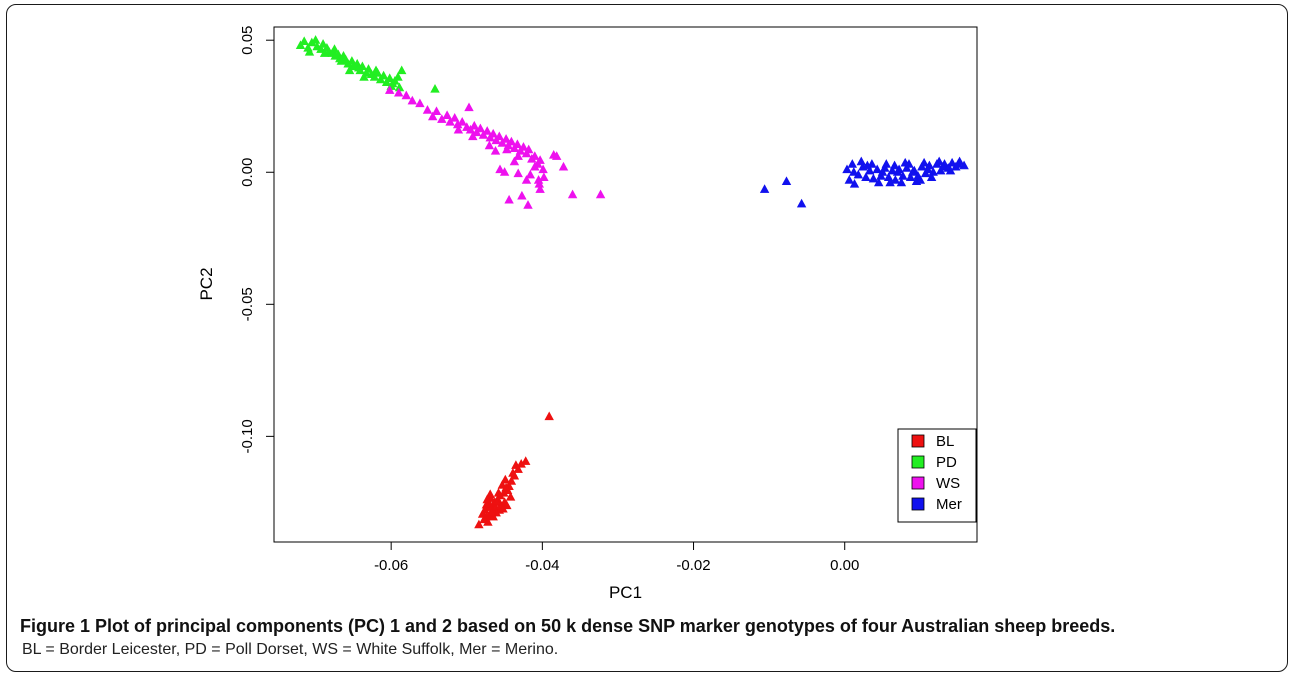 The image size is (1290, 676). I want to click on y-axis: 0.05 0.00 -0.05 -0.10, so click(256, 239).